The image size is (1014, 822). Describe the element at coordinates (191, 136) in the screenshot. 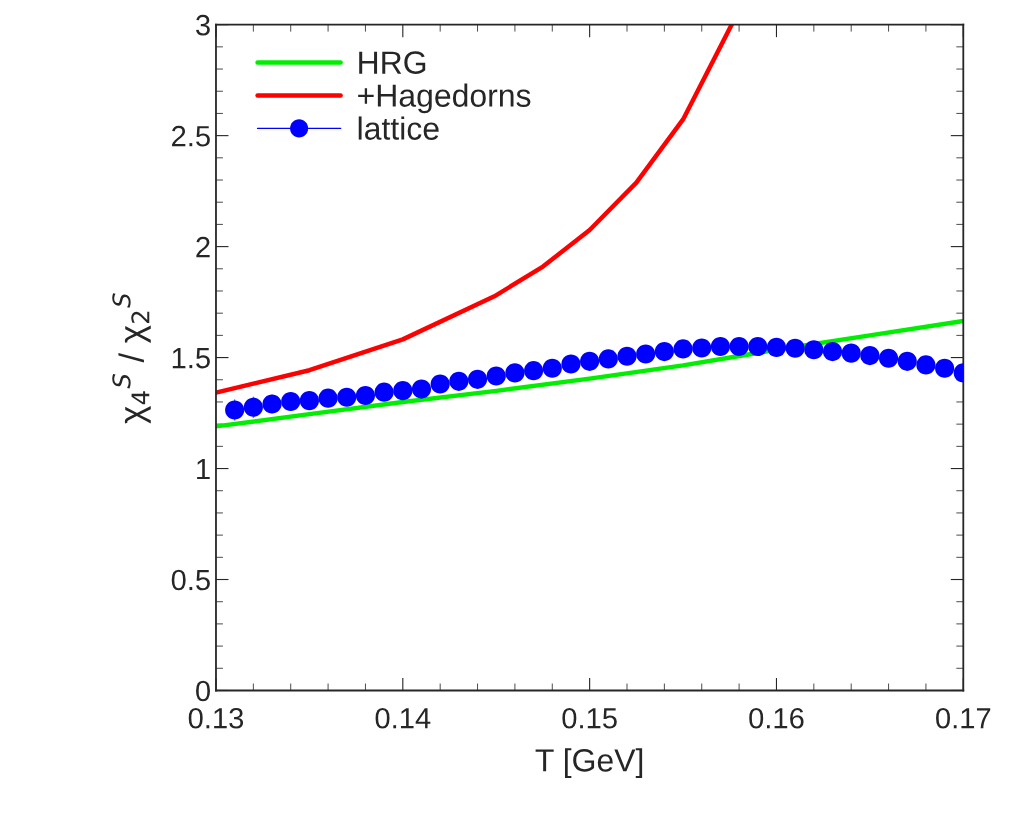

I see `y-tick-label: 2.5` at that location.